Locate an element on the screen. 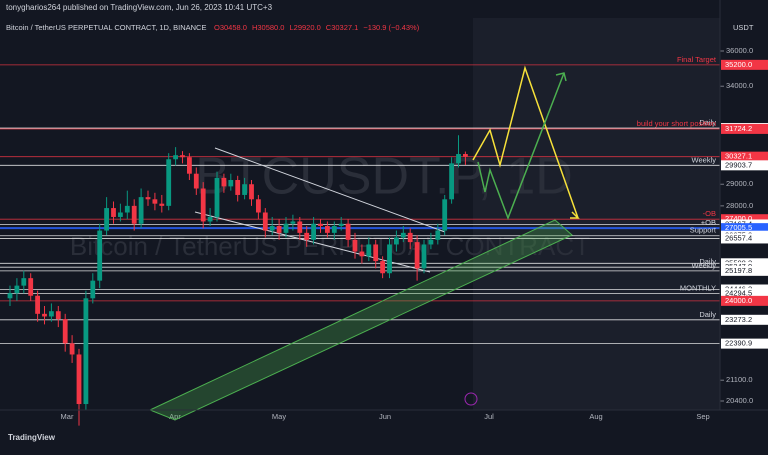 This screenshot has width=768, height=455. arrow-green is located at coordinates (561, 77).